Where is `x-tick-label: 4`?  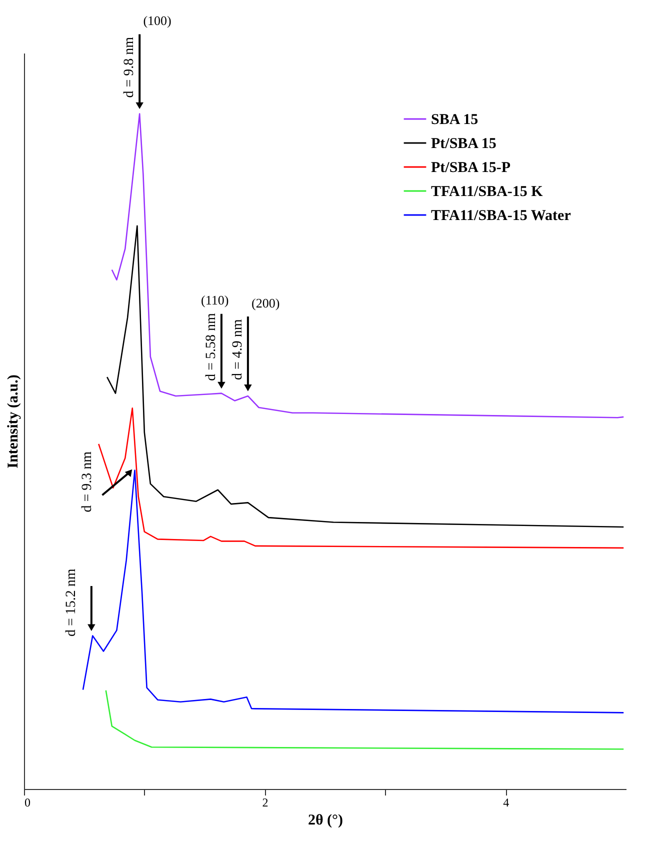
x-tick-label: 4 is located at coordinates (506, 803).